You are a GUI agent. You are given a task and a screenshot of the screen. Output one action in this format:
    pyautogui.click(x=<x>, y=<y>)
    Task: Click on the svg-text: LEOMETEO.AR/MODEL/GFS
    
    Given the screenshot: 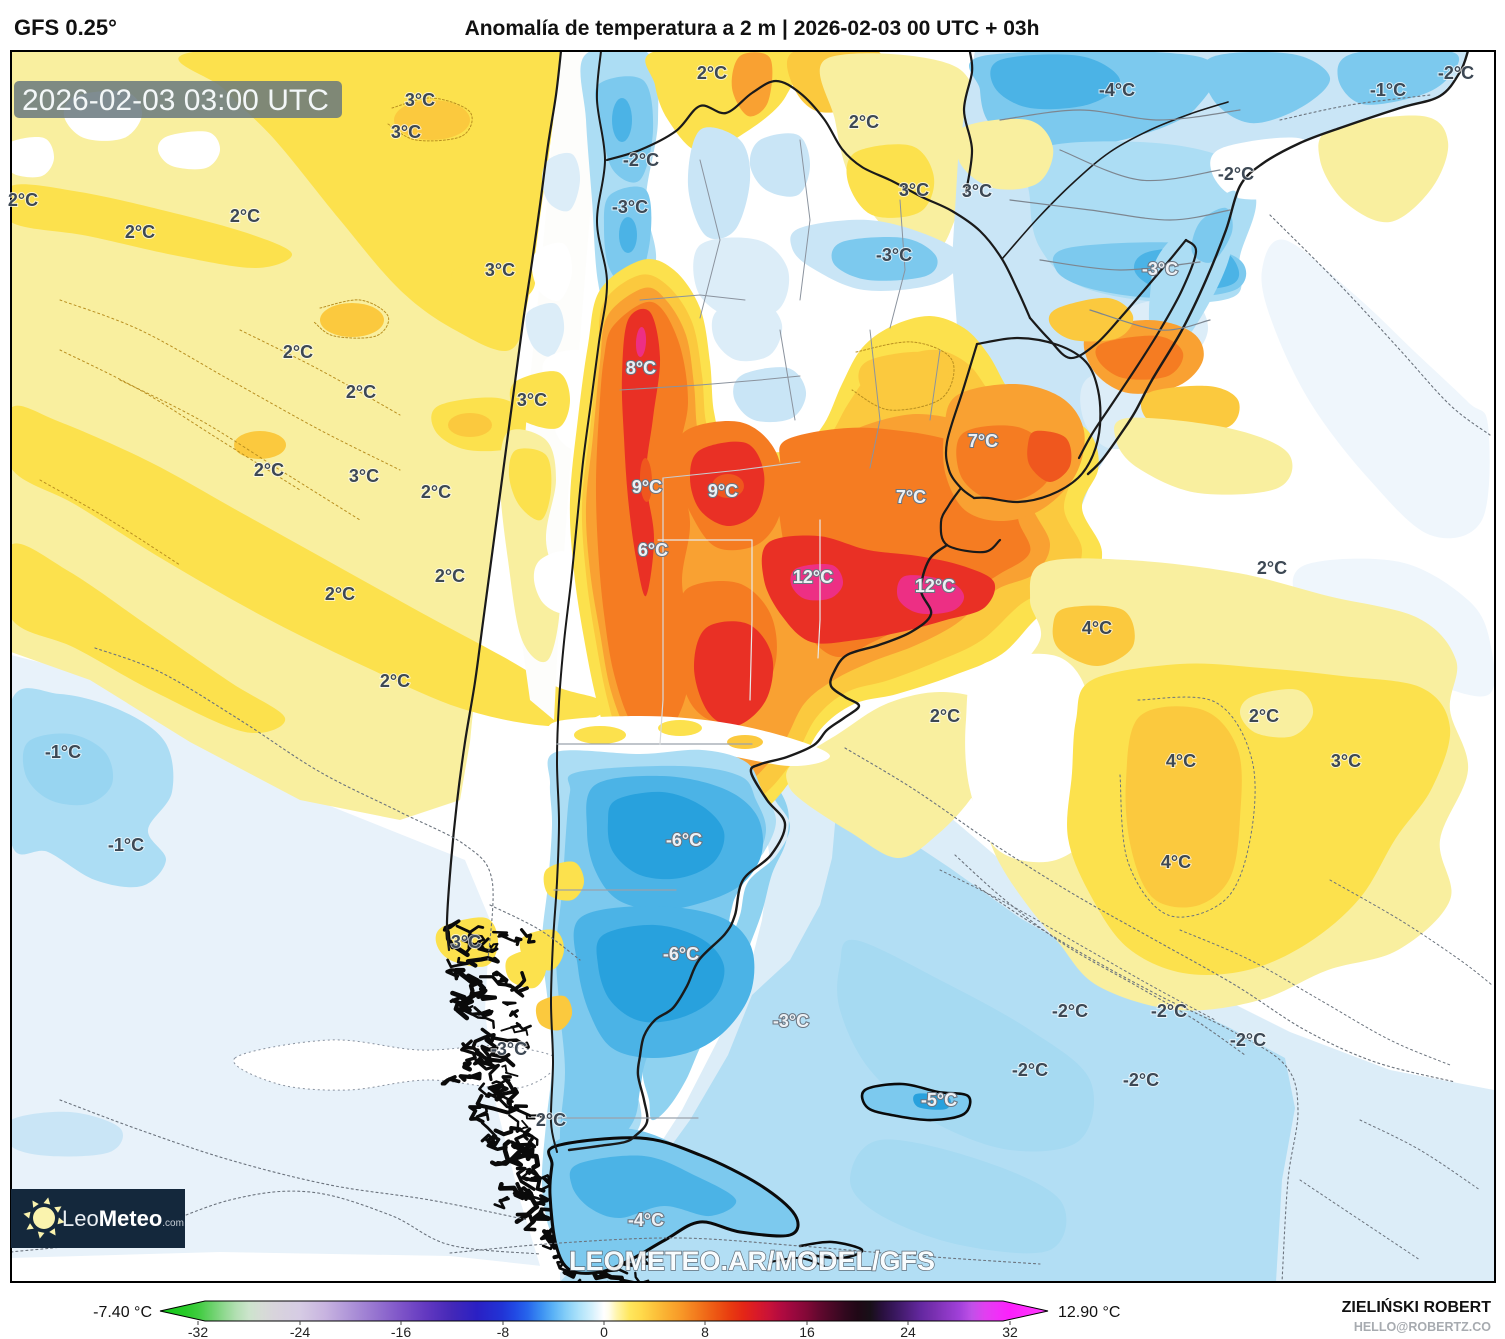 What is the action you would take?
    pyautogui.click(x=752, y=1261)
    